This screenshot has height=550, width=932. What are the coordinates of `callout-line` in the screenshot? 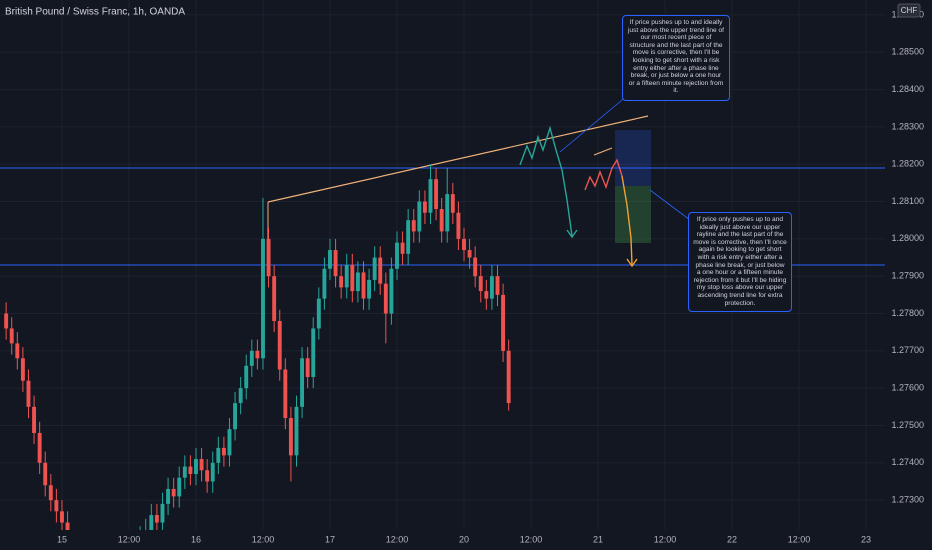 It's located at (594, 123).